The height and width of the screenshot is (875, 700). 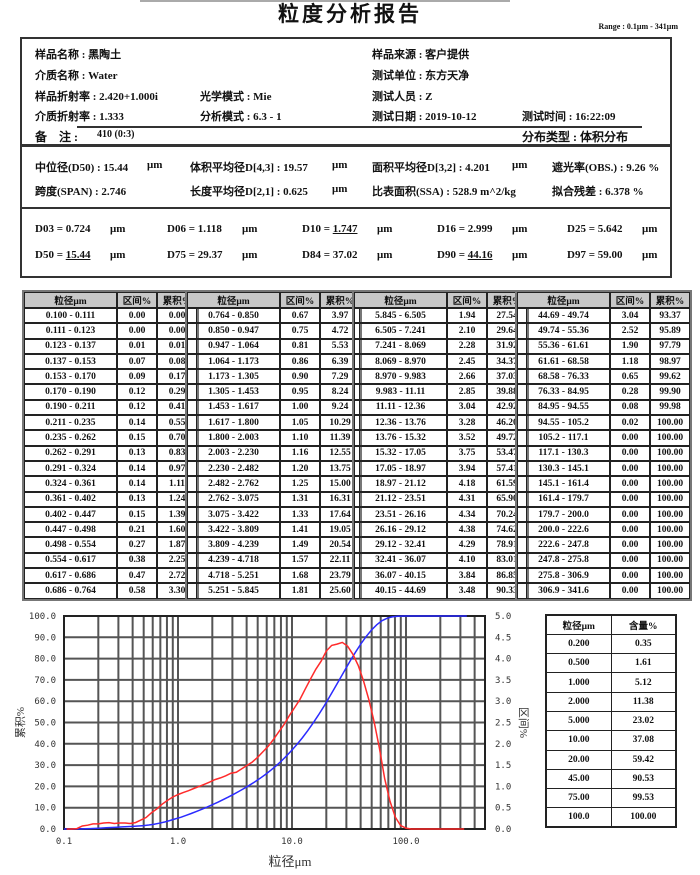 I want to click on size-range: 4.718 - 5.251, so click(x=233, y=576).